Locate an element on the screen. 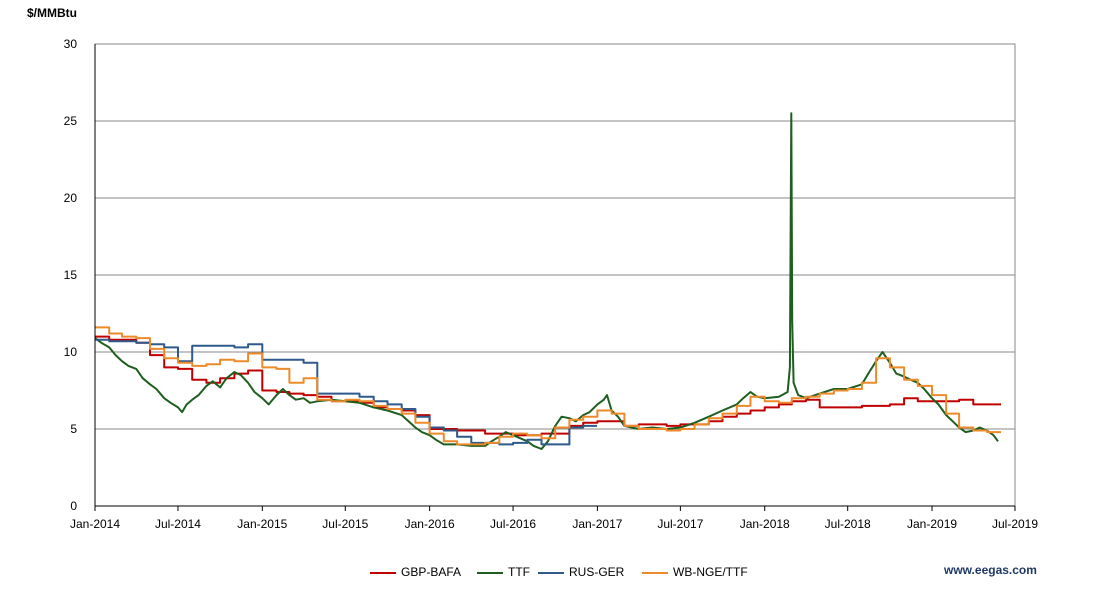  x-tick-label: Jul-2014 is located at coordinates (178, 524).